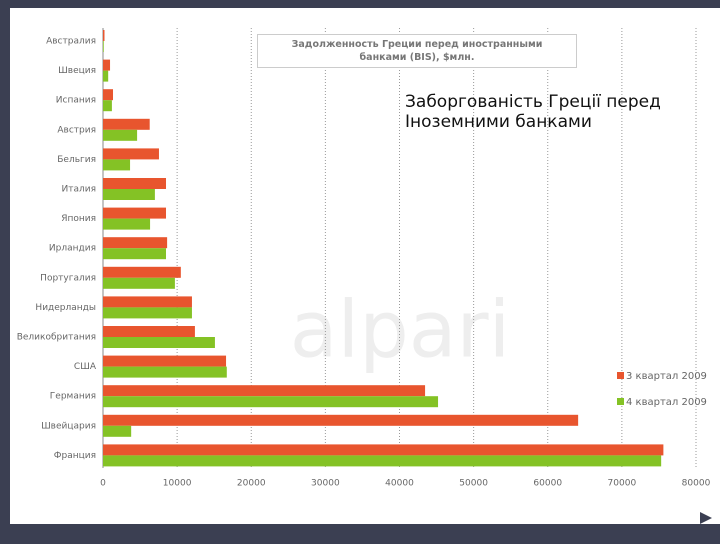 Image resolution: width=720 pixels, height=544 pixels. I want to click on y-tick-label: Германия, so click(73, 397).